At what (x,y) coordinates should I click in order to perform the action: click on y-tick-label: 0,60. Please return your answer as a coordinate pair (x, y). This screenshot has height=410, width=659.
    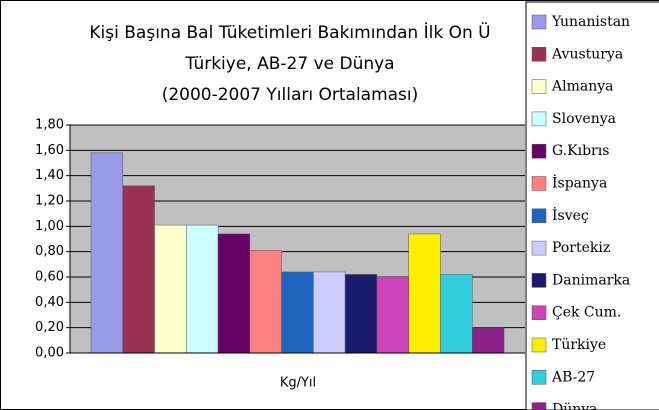
    Looking at the image, I should click on (49, 277).